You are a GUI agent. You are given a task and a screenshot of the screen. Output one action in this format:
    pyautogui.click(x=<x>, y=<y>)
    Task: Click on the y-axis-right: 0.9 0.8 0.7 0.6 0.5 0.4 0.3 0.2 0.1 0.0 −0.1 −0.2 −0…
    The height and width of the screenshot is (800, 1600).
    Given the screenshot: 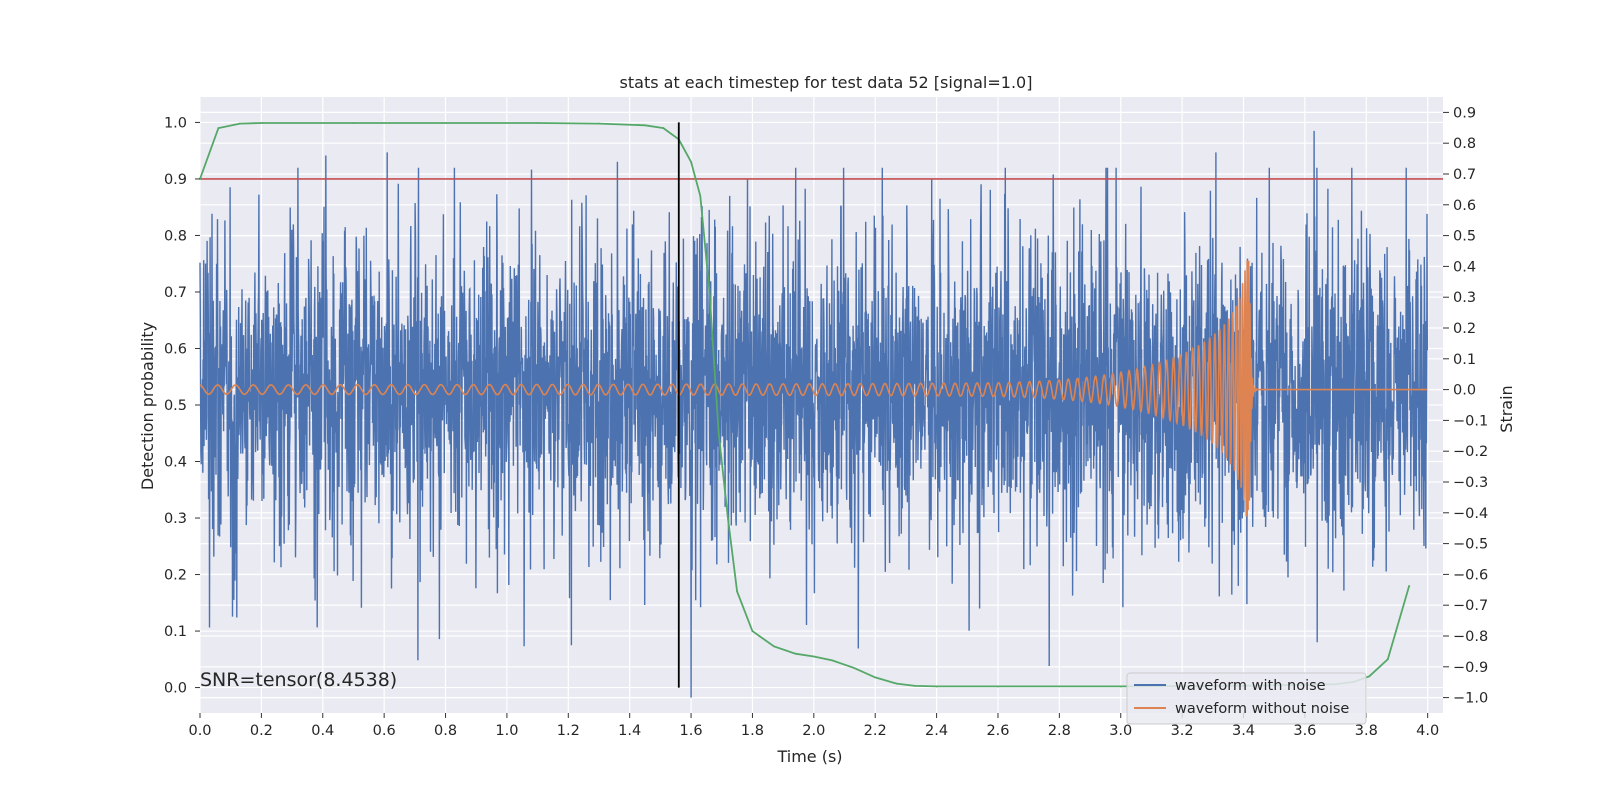 What is the action you would take?
    pyautogui.click(x=1465, y=406)
    